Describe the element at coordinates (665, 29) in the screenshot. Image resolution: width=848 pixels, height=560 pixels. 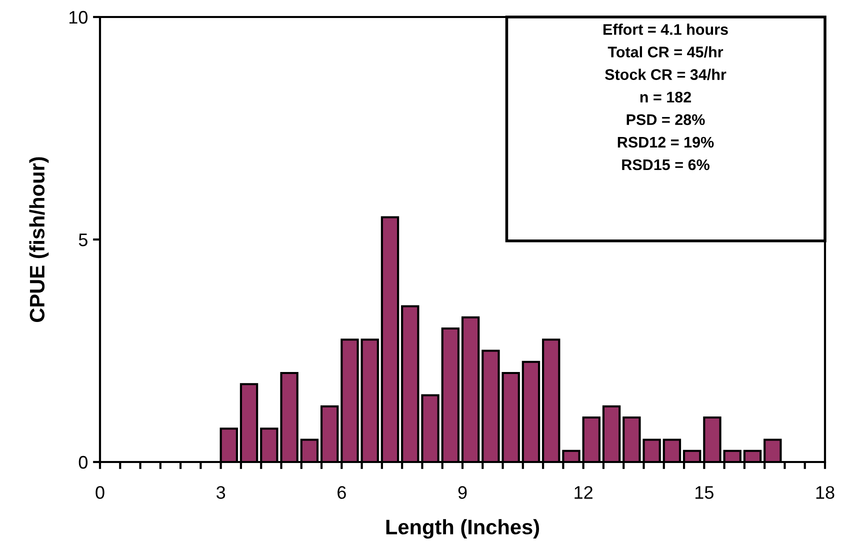
I see `annotation: Effort = 4.1 hours` at that location.